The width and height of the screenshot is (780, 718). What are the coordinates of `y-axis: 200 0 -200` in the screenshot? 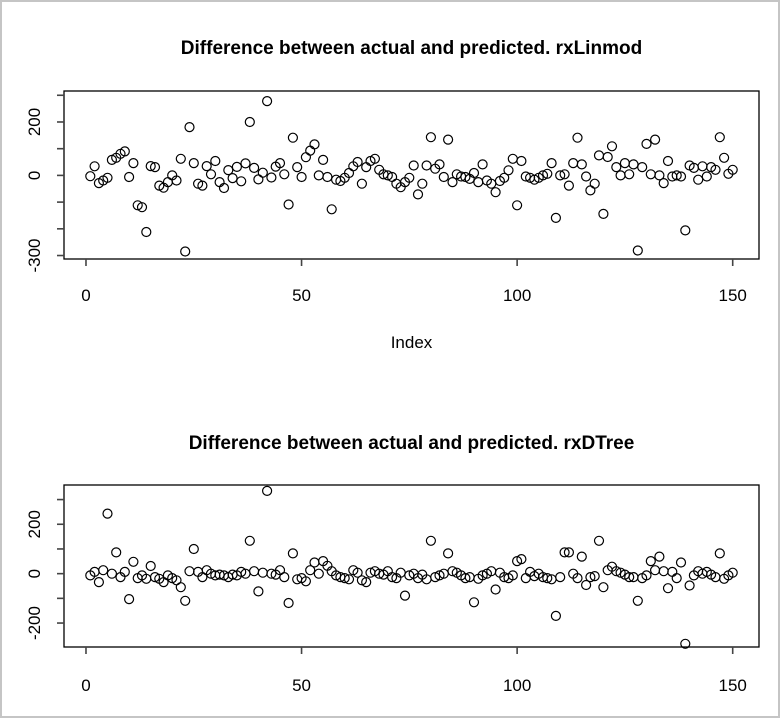 It's located at (44, 569).